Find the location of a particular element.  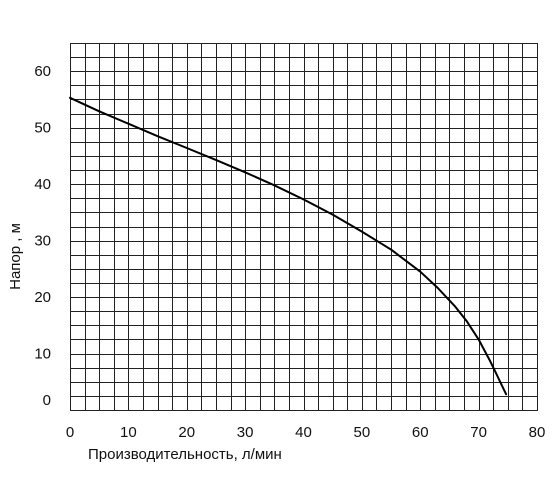

y-tick-label: 20 is located at coordinates (42, 297).